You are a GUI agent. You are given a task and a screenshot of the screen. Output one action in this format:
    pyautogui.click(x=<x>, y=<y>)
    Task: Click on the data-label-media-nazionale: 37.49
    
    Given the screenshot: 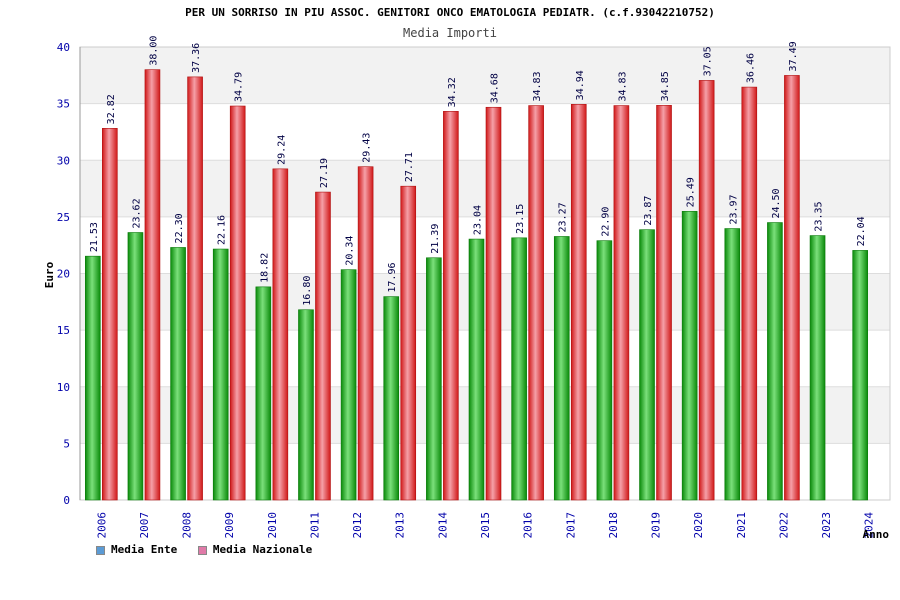 What is the action you would take?
    pyautogui.click(x=793, y=56)
    